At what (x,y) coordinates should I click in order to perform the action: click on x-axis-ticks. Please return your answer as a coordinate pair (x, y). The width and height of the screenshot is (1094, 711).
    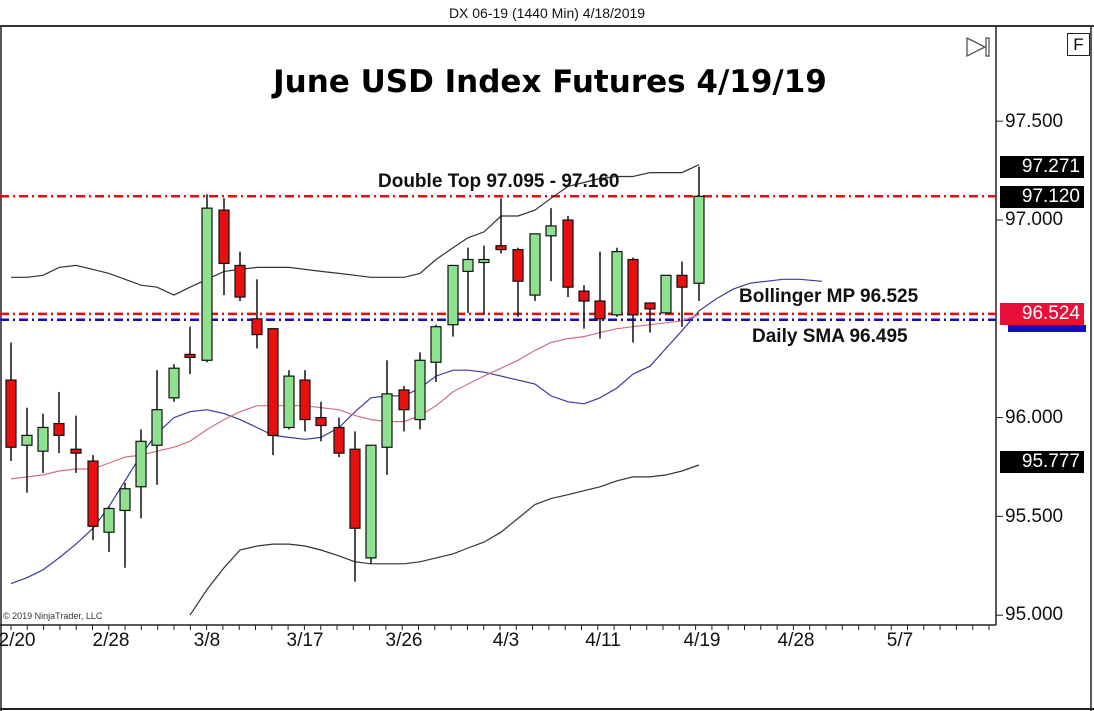
    Looking at the image, I should click on (500, 627).